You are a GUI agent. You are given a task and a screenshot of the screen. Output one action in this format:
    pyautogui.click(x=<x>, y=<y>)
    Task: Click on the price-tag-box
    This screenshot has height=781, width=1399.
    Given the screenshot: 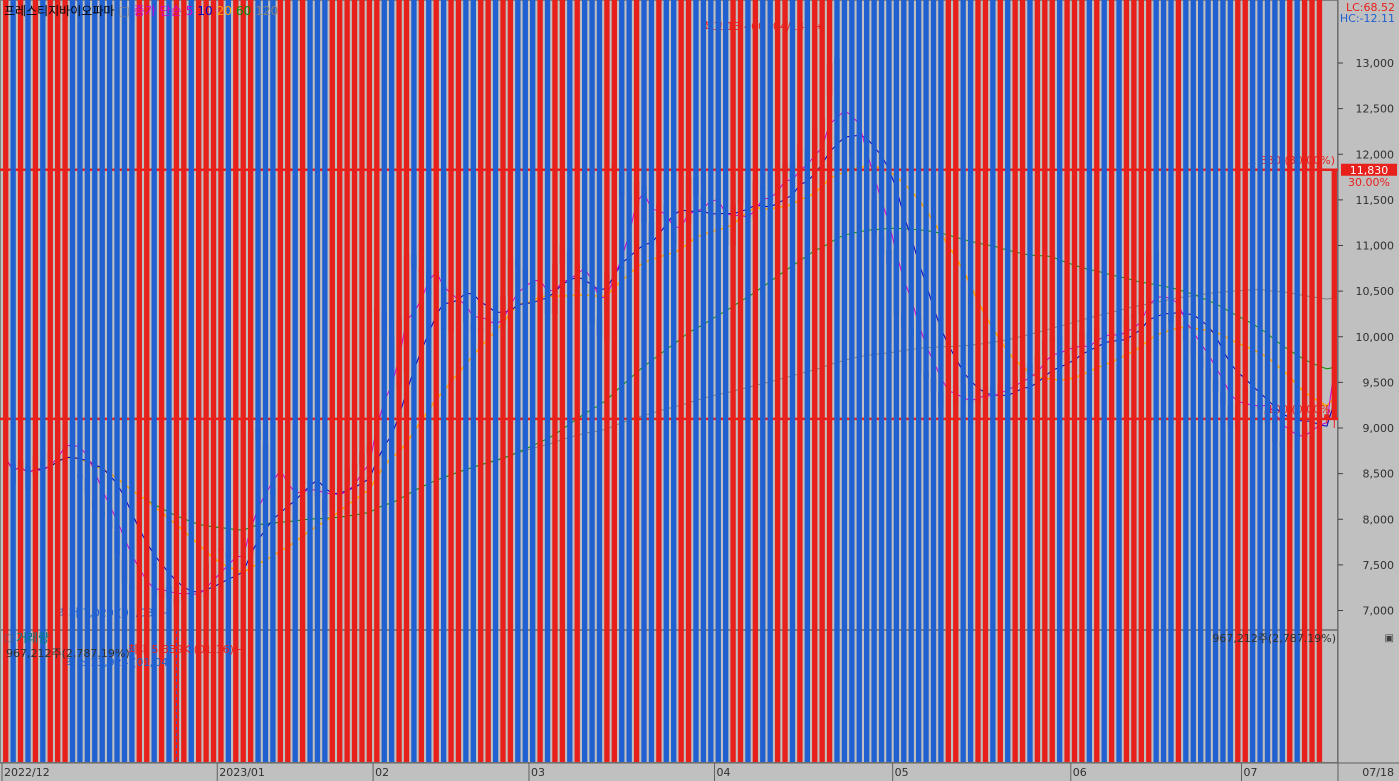 What is the action you would take?
    pyautogui.click(x=1369, y=169)
    